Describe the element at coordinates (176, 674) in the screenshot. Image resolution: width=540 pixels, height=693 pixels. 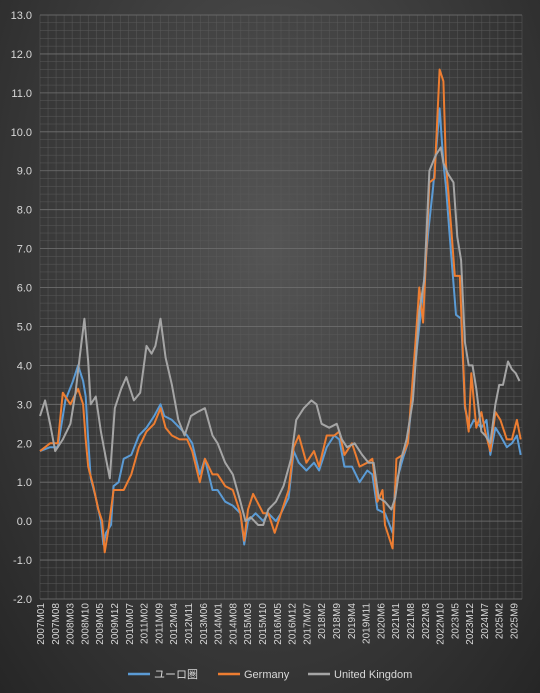
I see `legend-label-ea: ユーロ圏` at that location.